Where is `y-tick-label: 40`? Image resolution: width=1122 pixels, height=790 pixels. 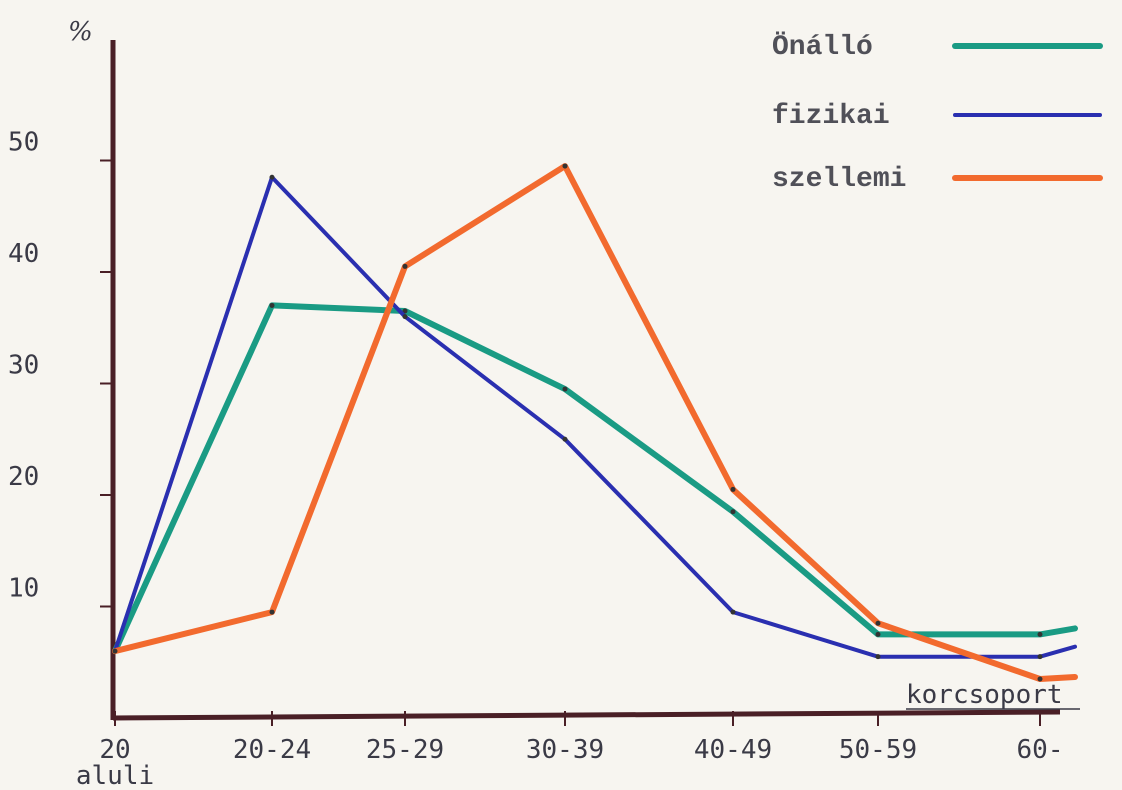
y-tick-label: 40 is located at coordinates (23, 254).